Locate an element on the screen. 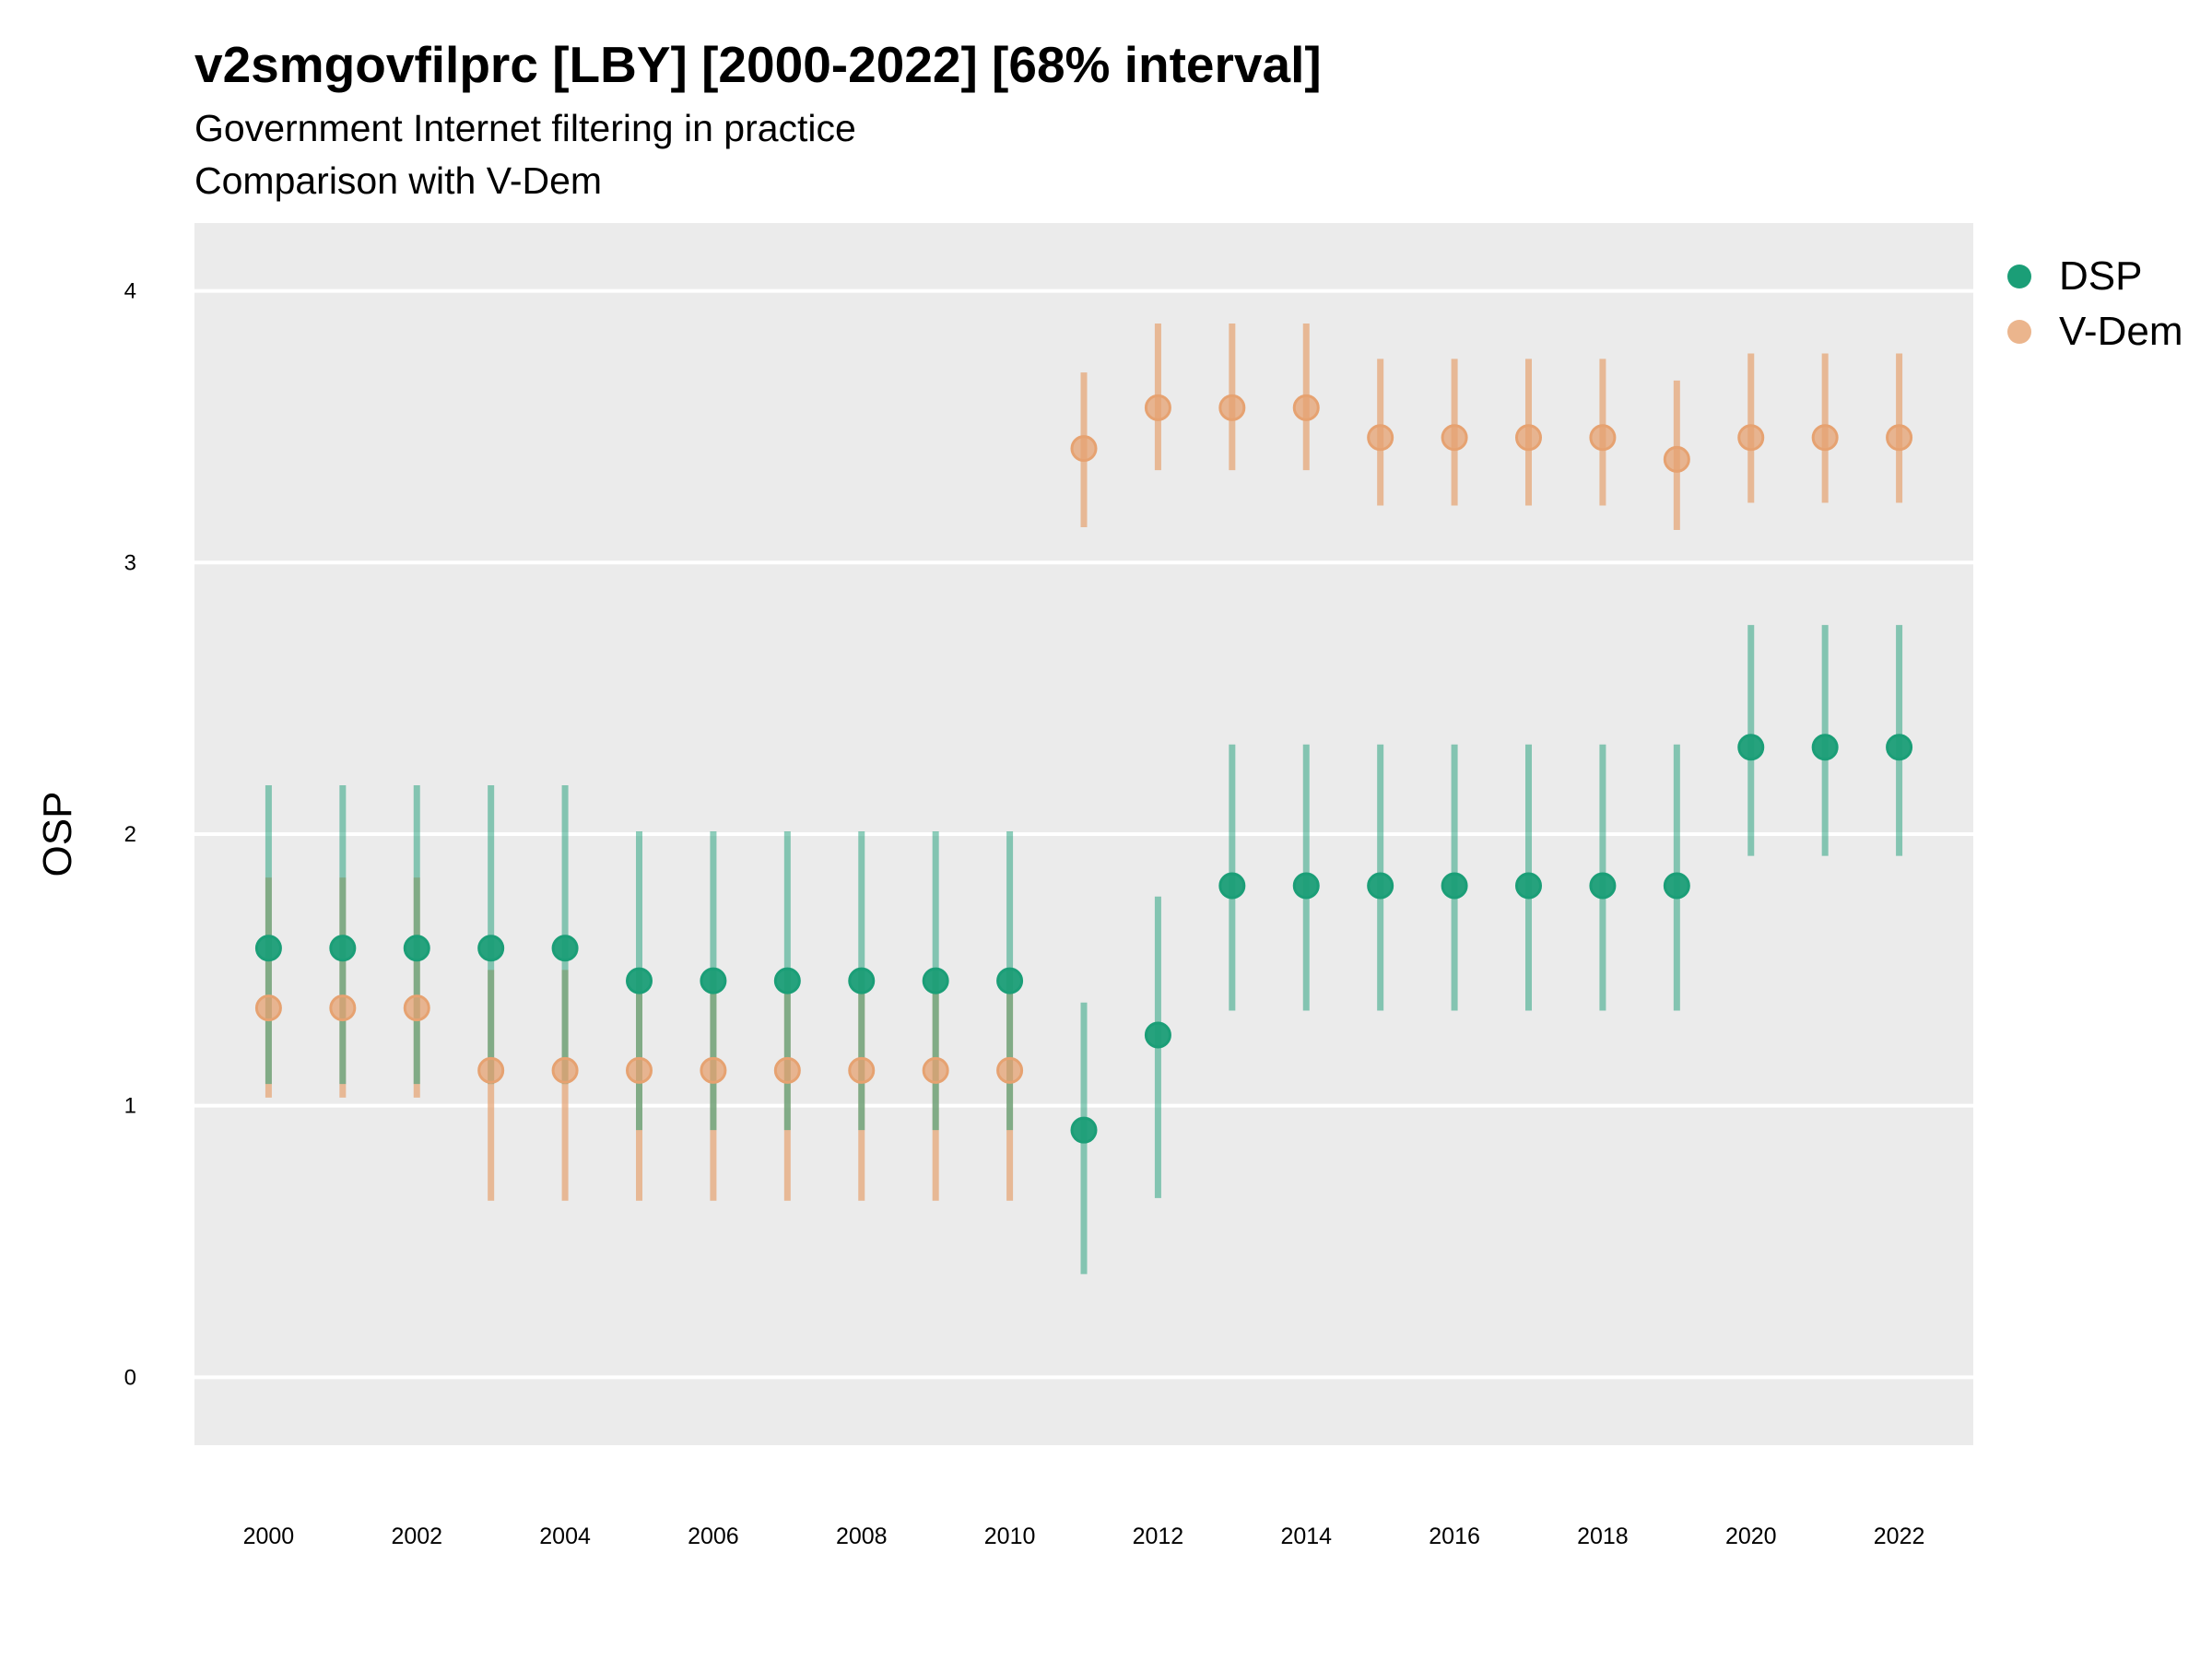 This screenshot has width=2212, height=1659. y-tick-label: 2 is located at coordinates (130, 834).